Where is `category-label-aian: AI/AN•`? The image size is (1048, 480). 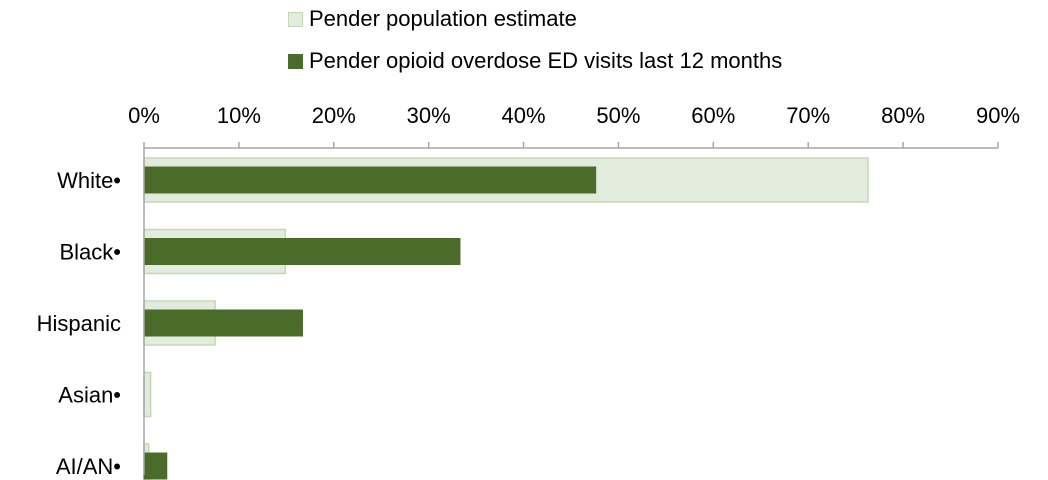 category-label-aian: AI/AN• is located at coordinates (88, 466).